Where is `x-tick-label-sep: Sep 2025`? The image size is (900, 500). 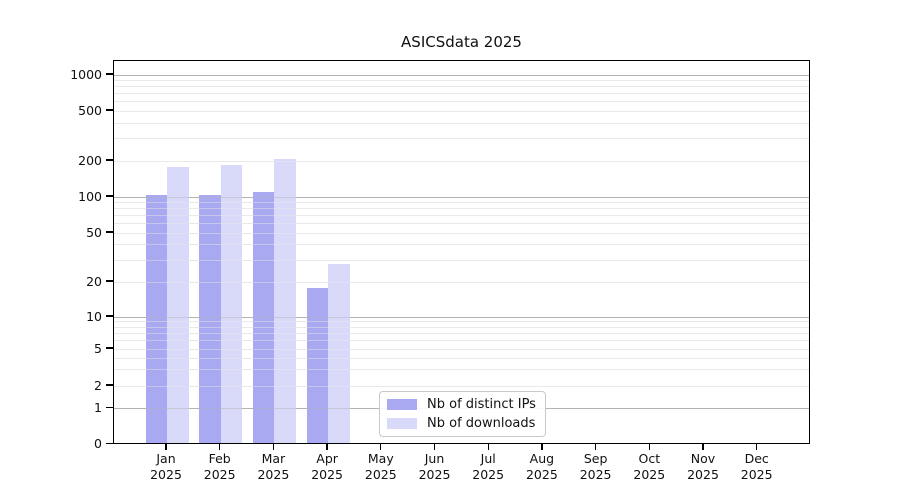 x-tick-label-sep: Sep 2025 is located at coordinates (596, 466).